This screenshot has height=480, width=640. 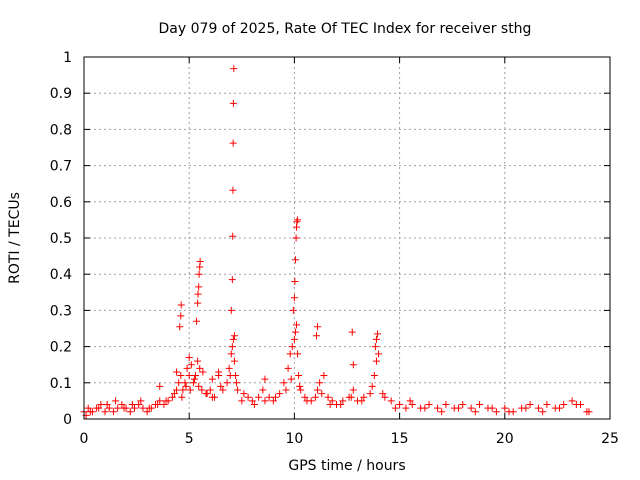 What do you see at coordinates (67, 420) in the screenshot?
I see `y-tick-label: 0` at bounding box center [67, 420].